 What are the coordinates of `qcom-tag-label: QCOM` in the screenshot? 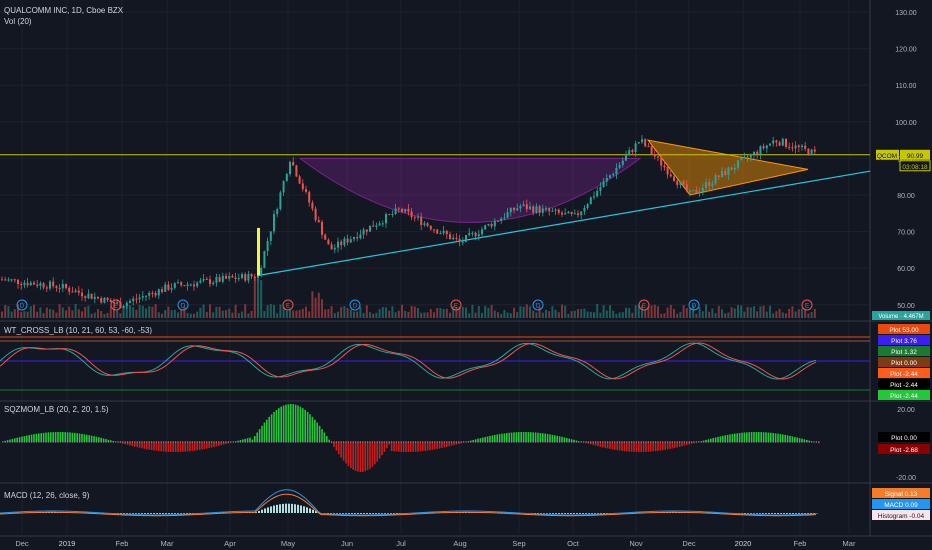 It's located at (887, 156).